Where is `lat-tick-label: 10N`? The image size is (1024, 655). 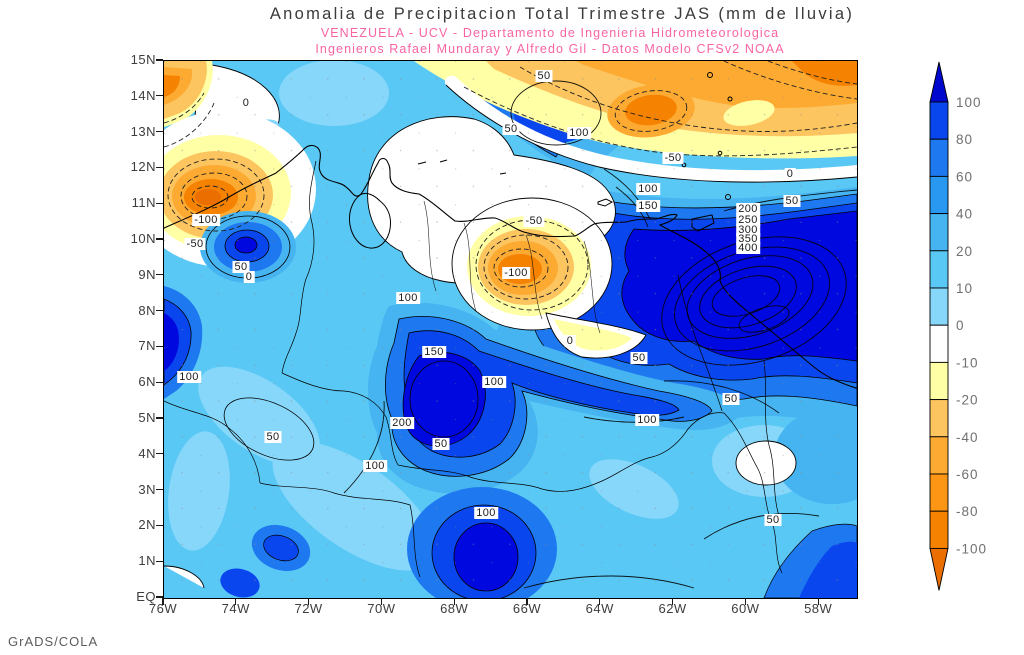 lat-tick-label: 10N is located at coordinates (143, 238).